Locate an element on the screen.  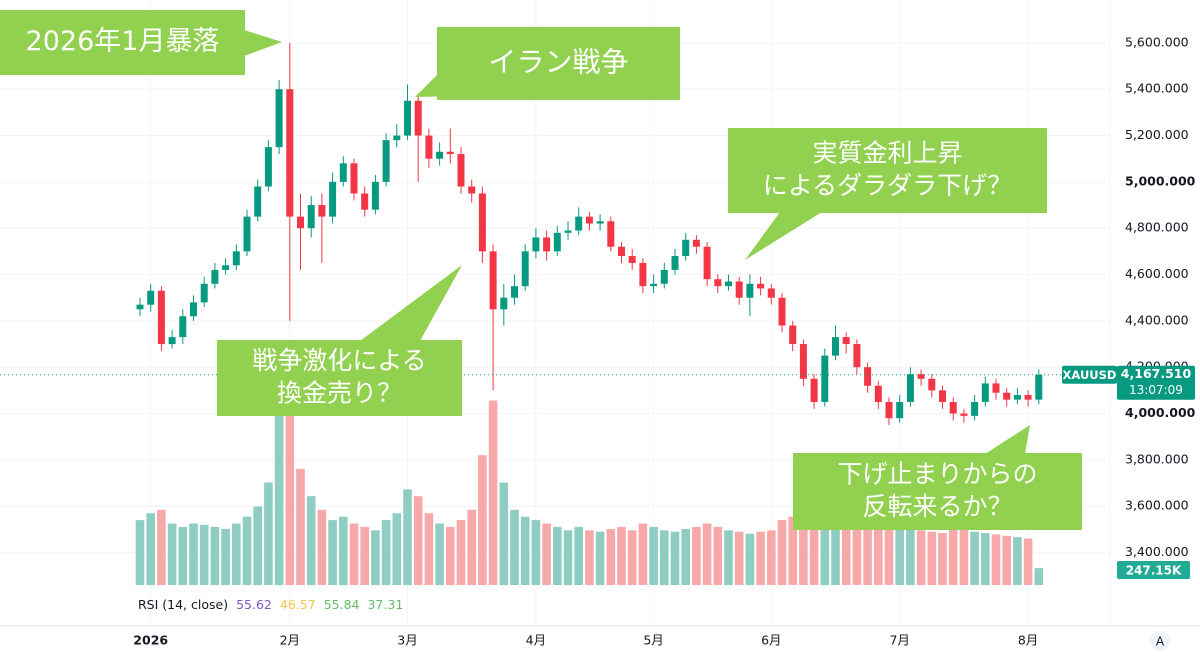
auto-scale-label: A is located at coordinates (1160, 642).